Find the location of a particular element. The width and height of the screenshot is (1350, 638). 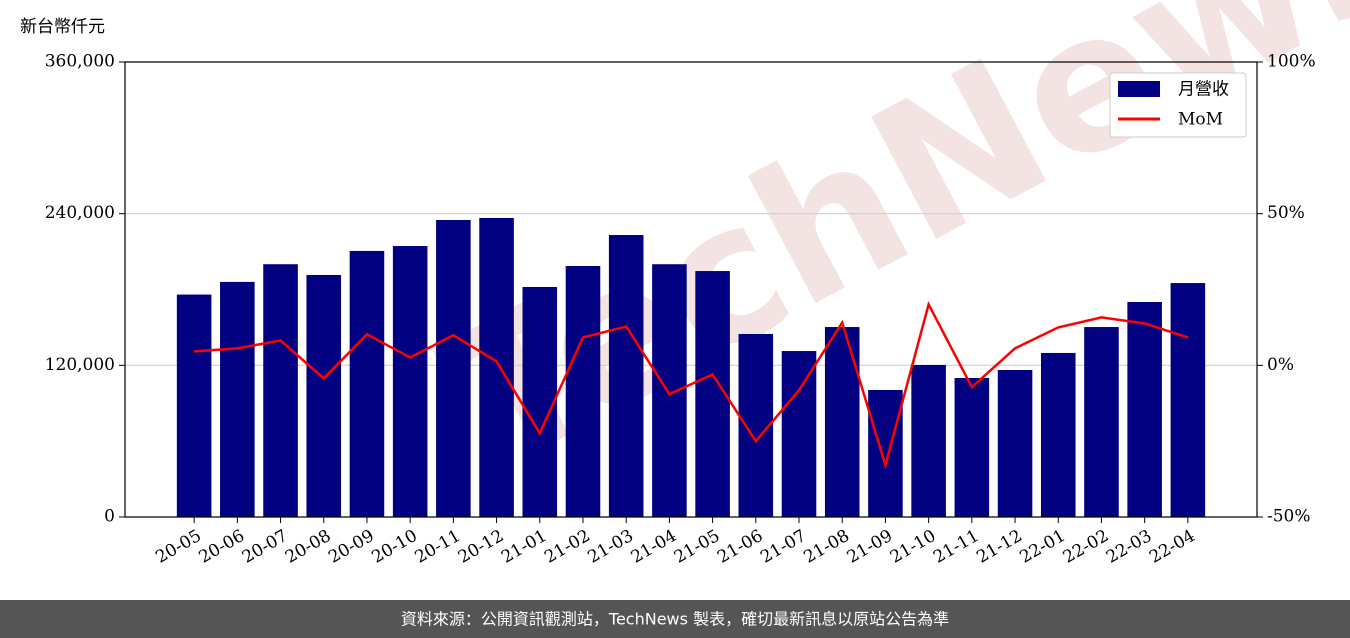

x-tick-label: 20-08 is located at coordinates (308, 547).